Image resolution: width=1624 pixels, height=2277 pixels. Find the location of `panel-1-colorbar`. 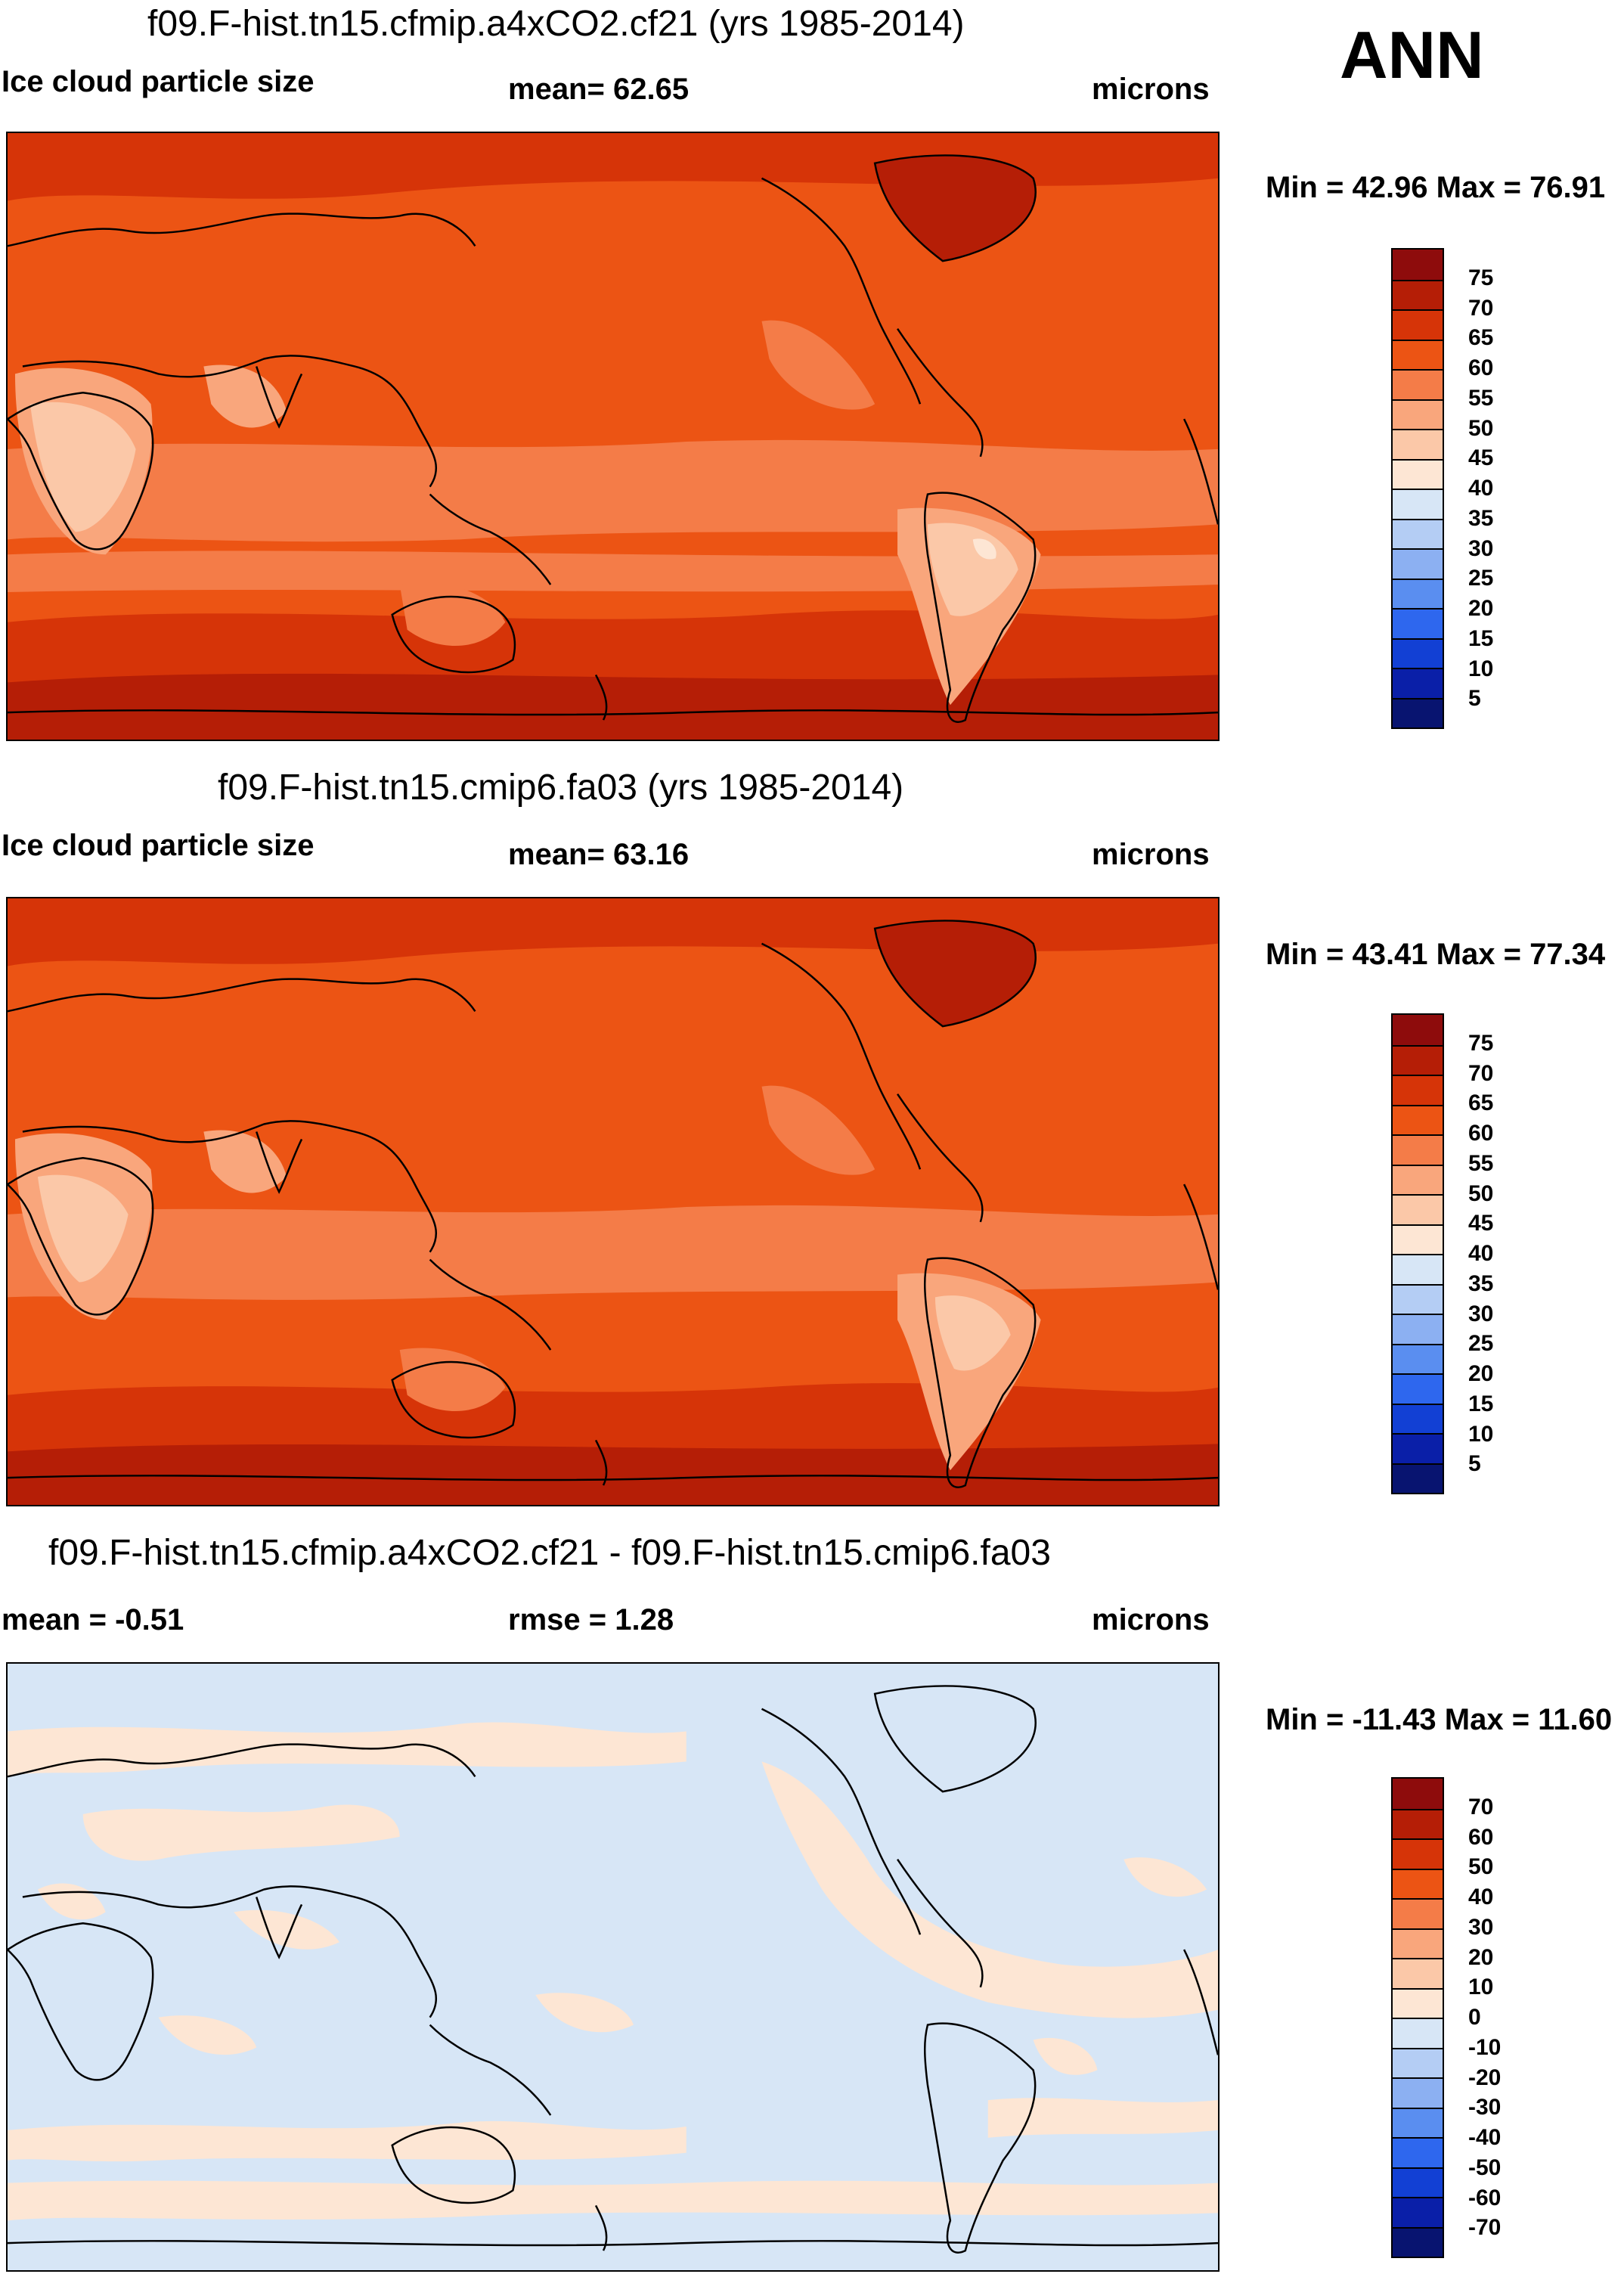

panel-1-colorbar is located at coordinates (1417, 488).